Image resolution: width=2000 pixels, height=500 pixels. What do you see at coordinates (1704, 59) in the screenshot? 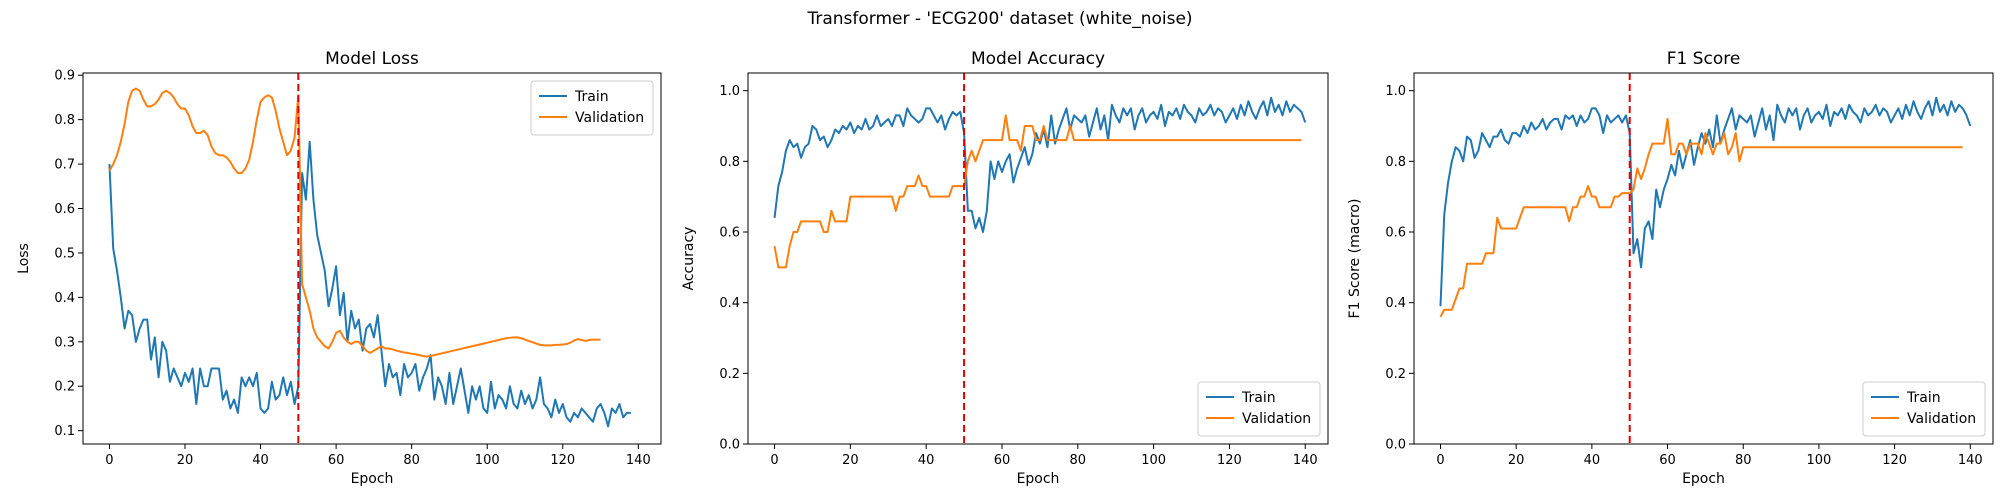
I see `chart-title: F1 Score` at bounding box center [1704, 59].